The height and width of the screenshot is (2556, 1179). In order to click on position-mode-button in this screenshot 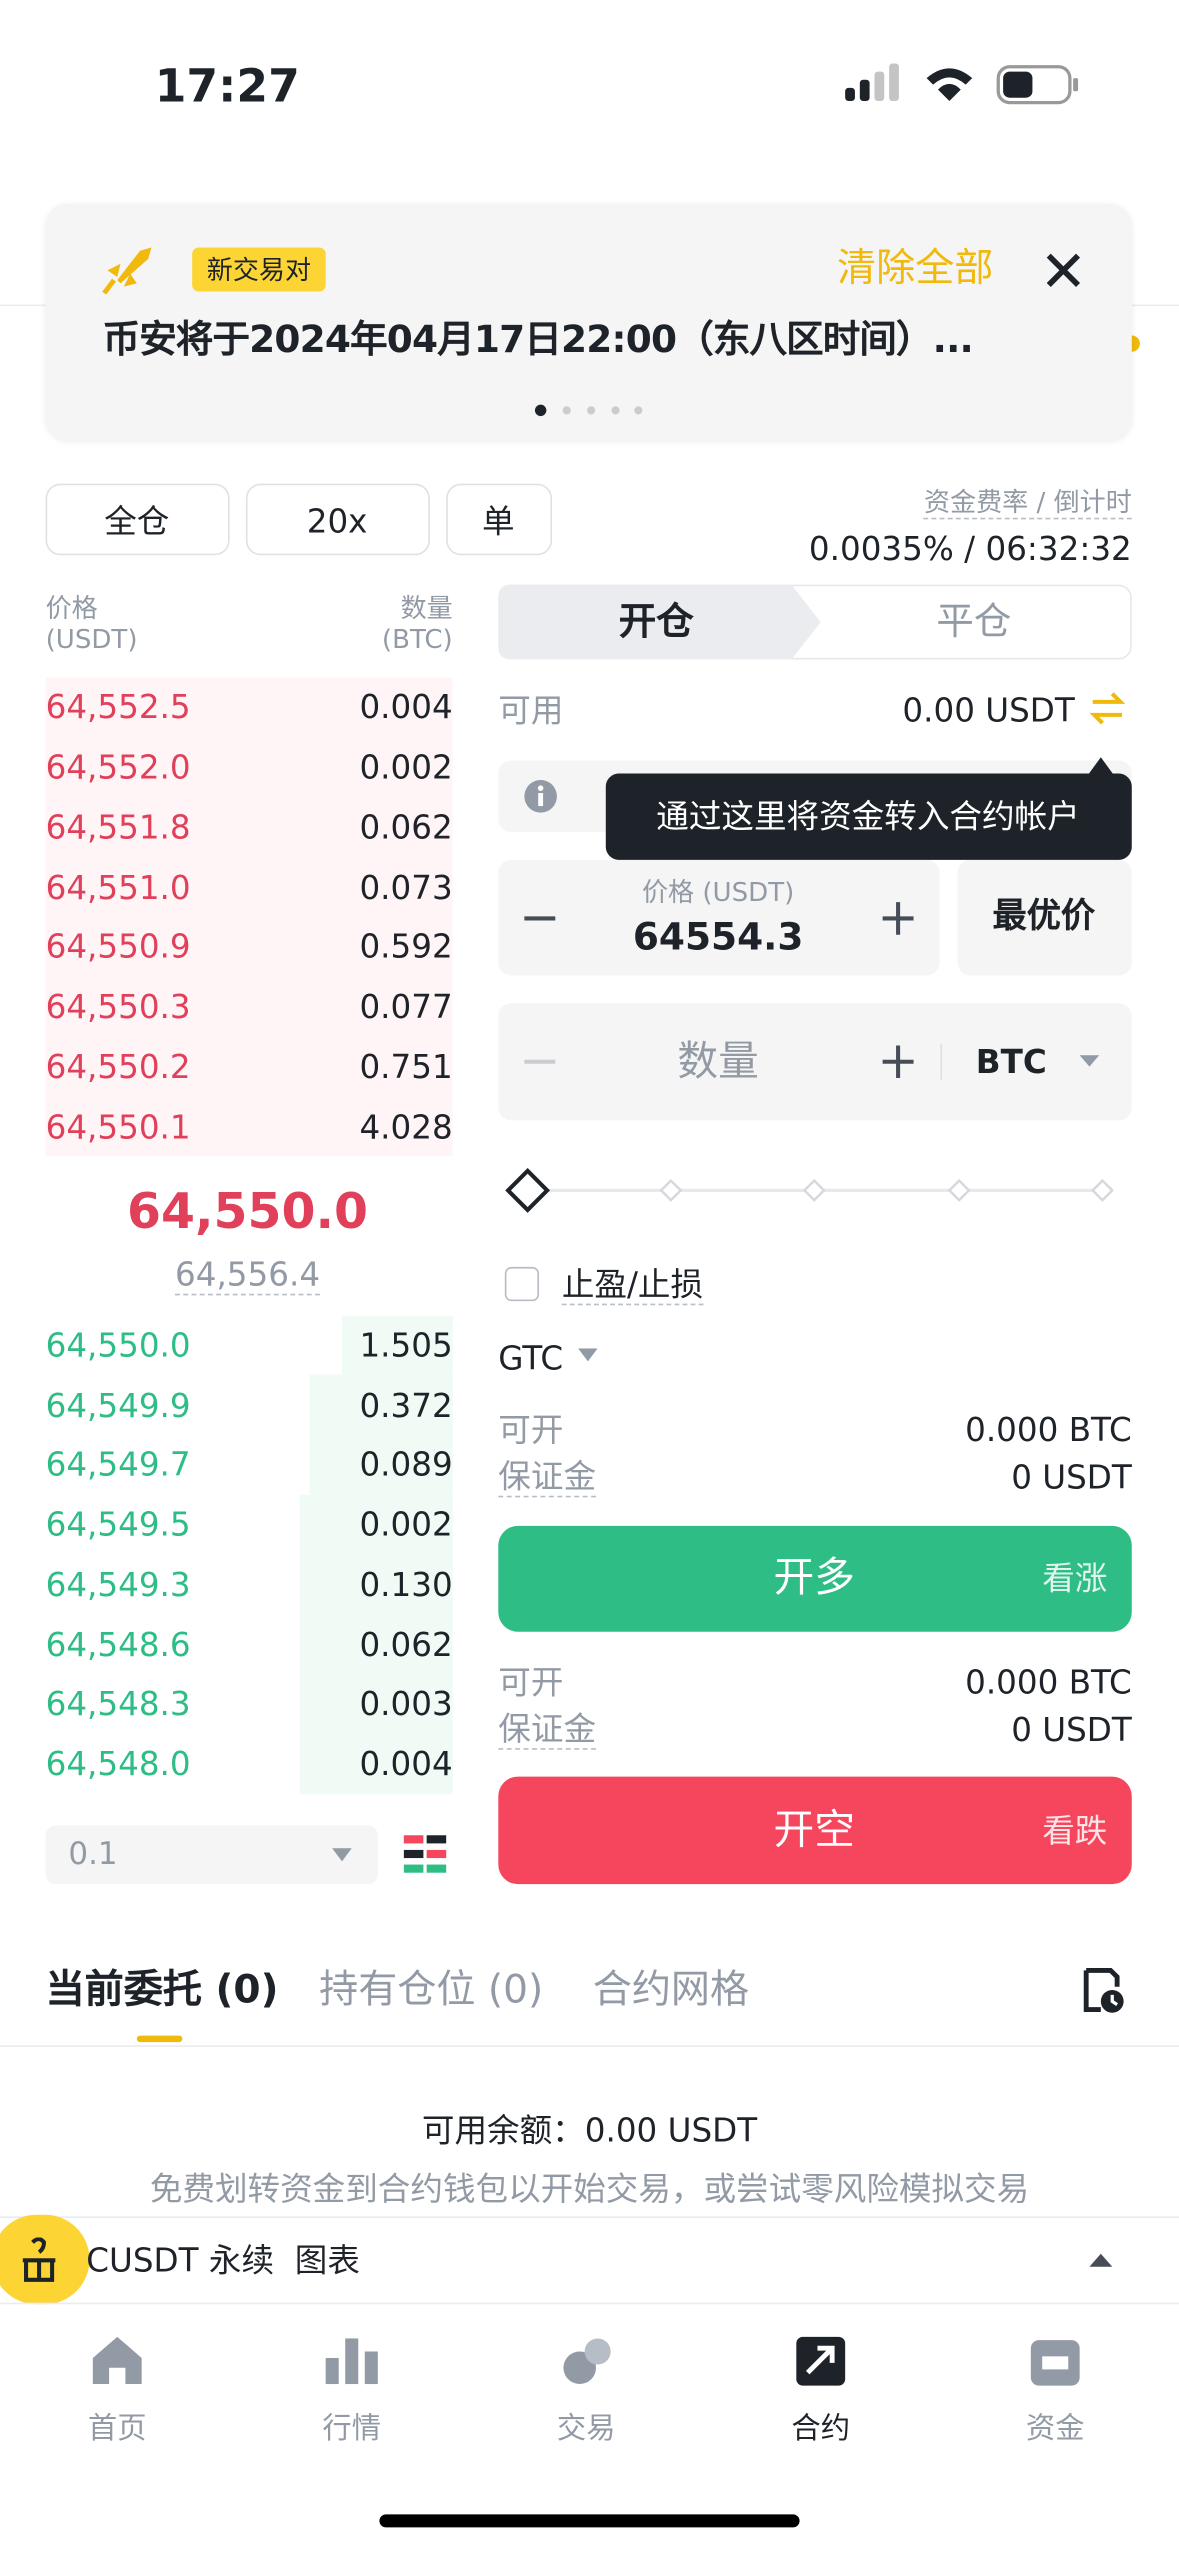, I will do `click(499, 519)`.